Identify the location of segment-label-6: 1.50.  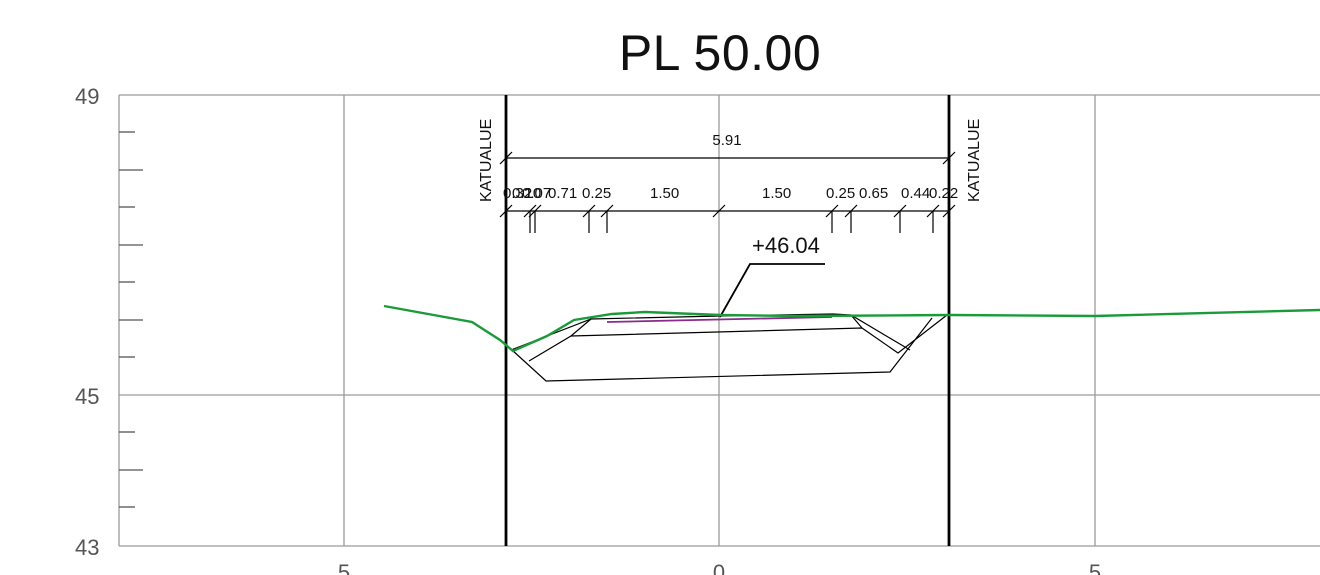
(664, 193).